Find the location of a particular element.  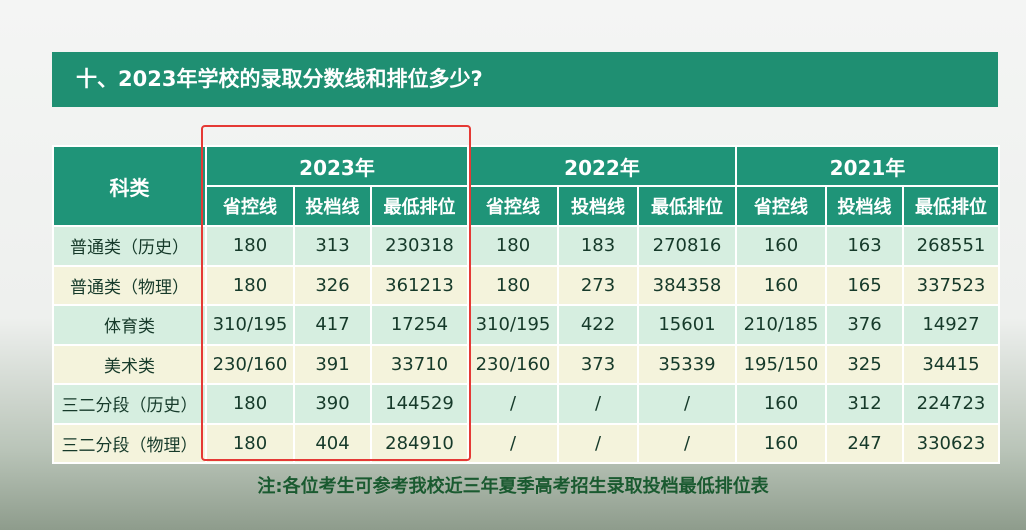

cell: 391 is located at coordinates (332, 364).